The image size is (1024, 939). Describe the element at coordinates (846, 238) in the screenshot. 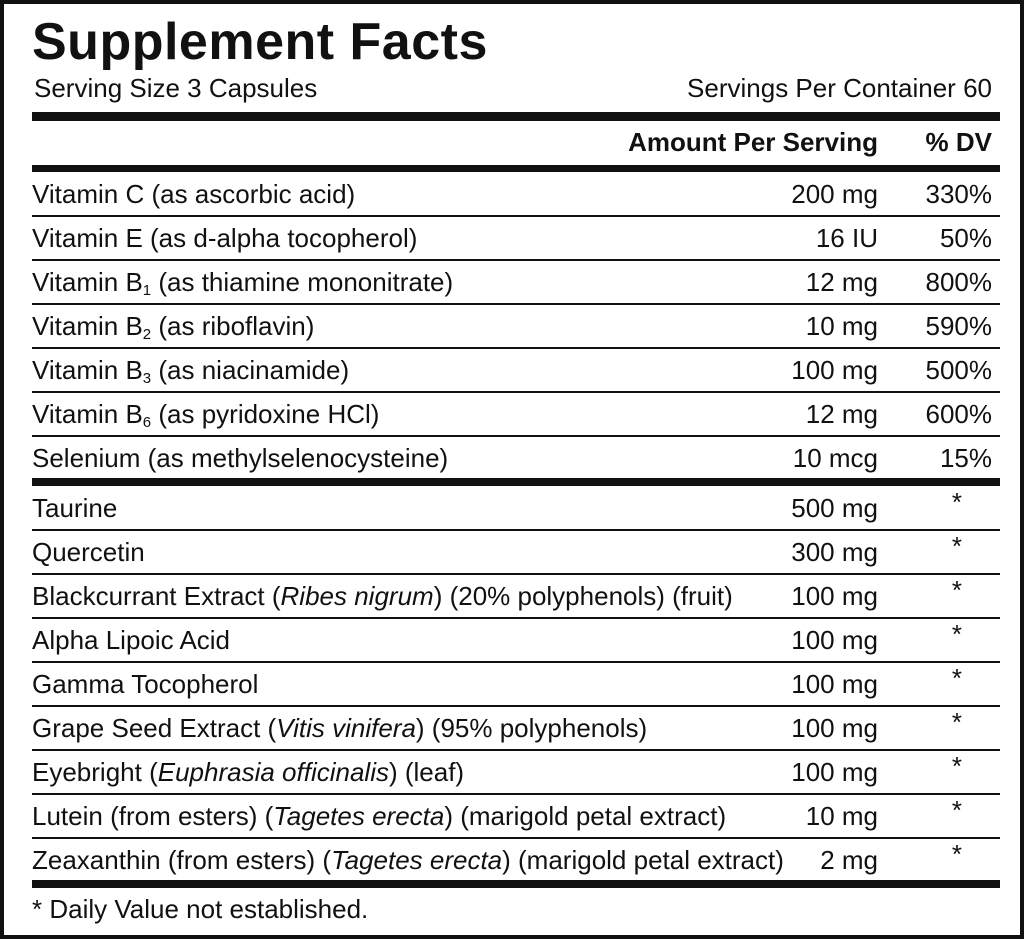

I see `amount: 16 IU` at that location.